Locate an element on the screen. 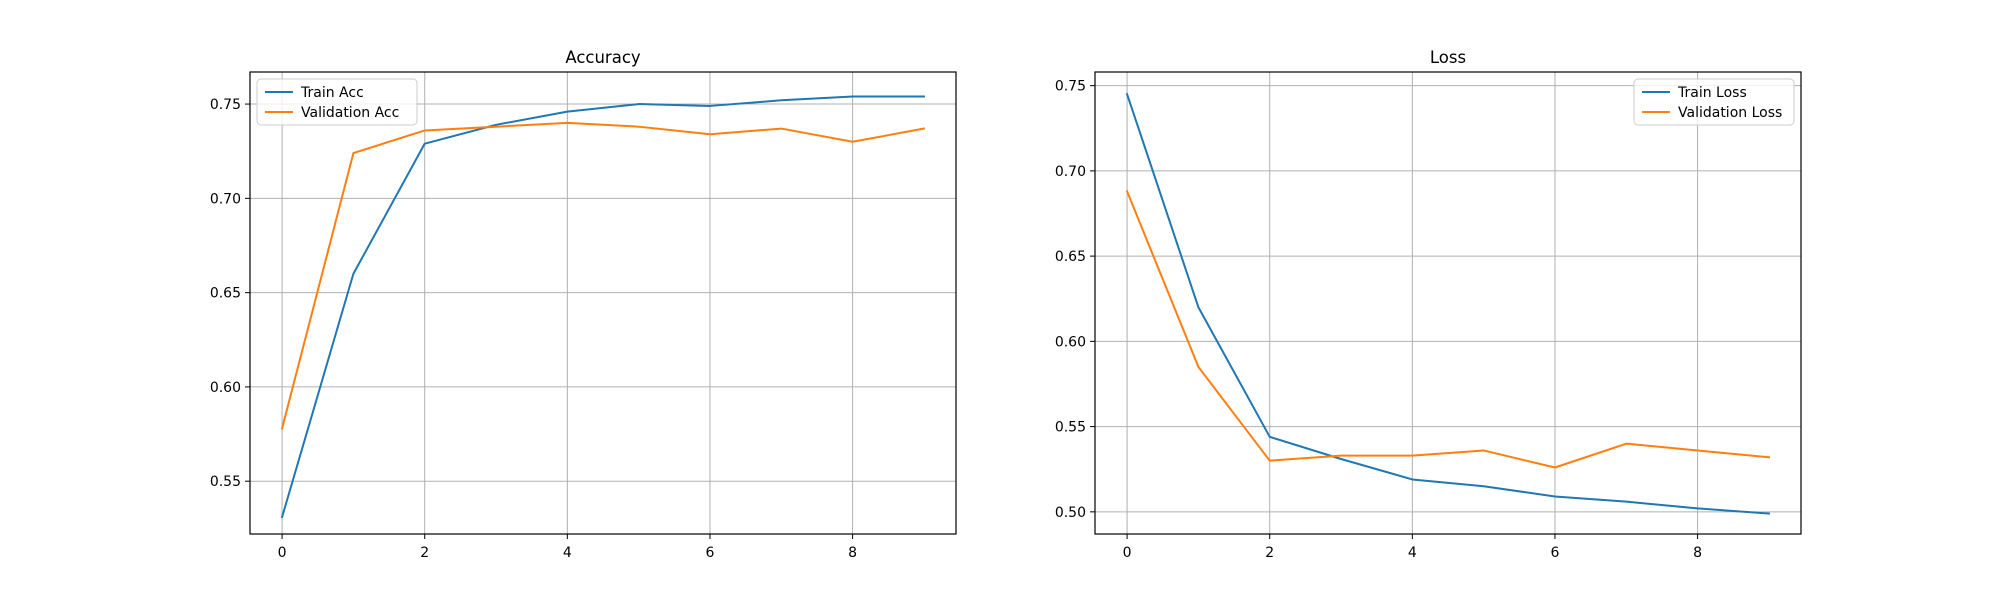 Image resolution: width=2000 pixels, height=600 pixels. loss-y-tick-label: 0.55 is located at coordinates (1070, 428).